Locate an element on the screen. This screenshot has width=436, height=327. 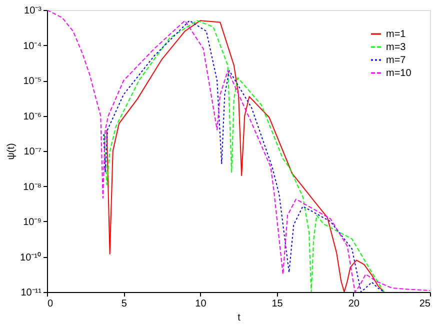
y-tick-label: 10⁻⁴ is located at coordinates (32, 46).